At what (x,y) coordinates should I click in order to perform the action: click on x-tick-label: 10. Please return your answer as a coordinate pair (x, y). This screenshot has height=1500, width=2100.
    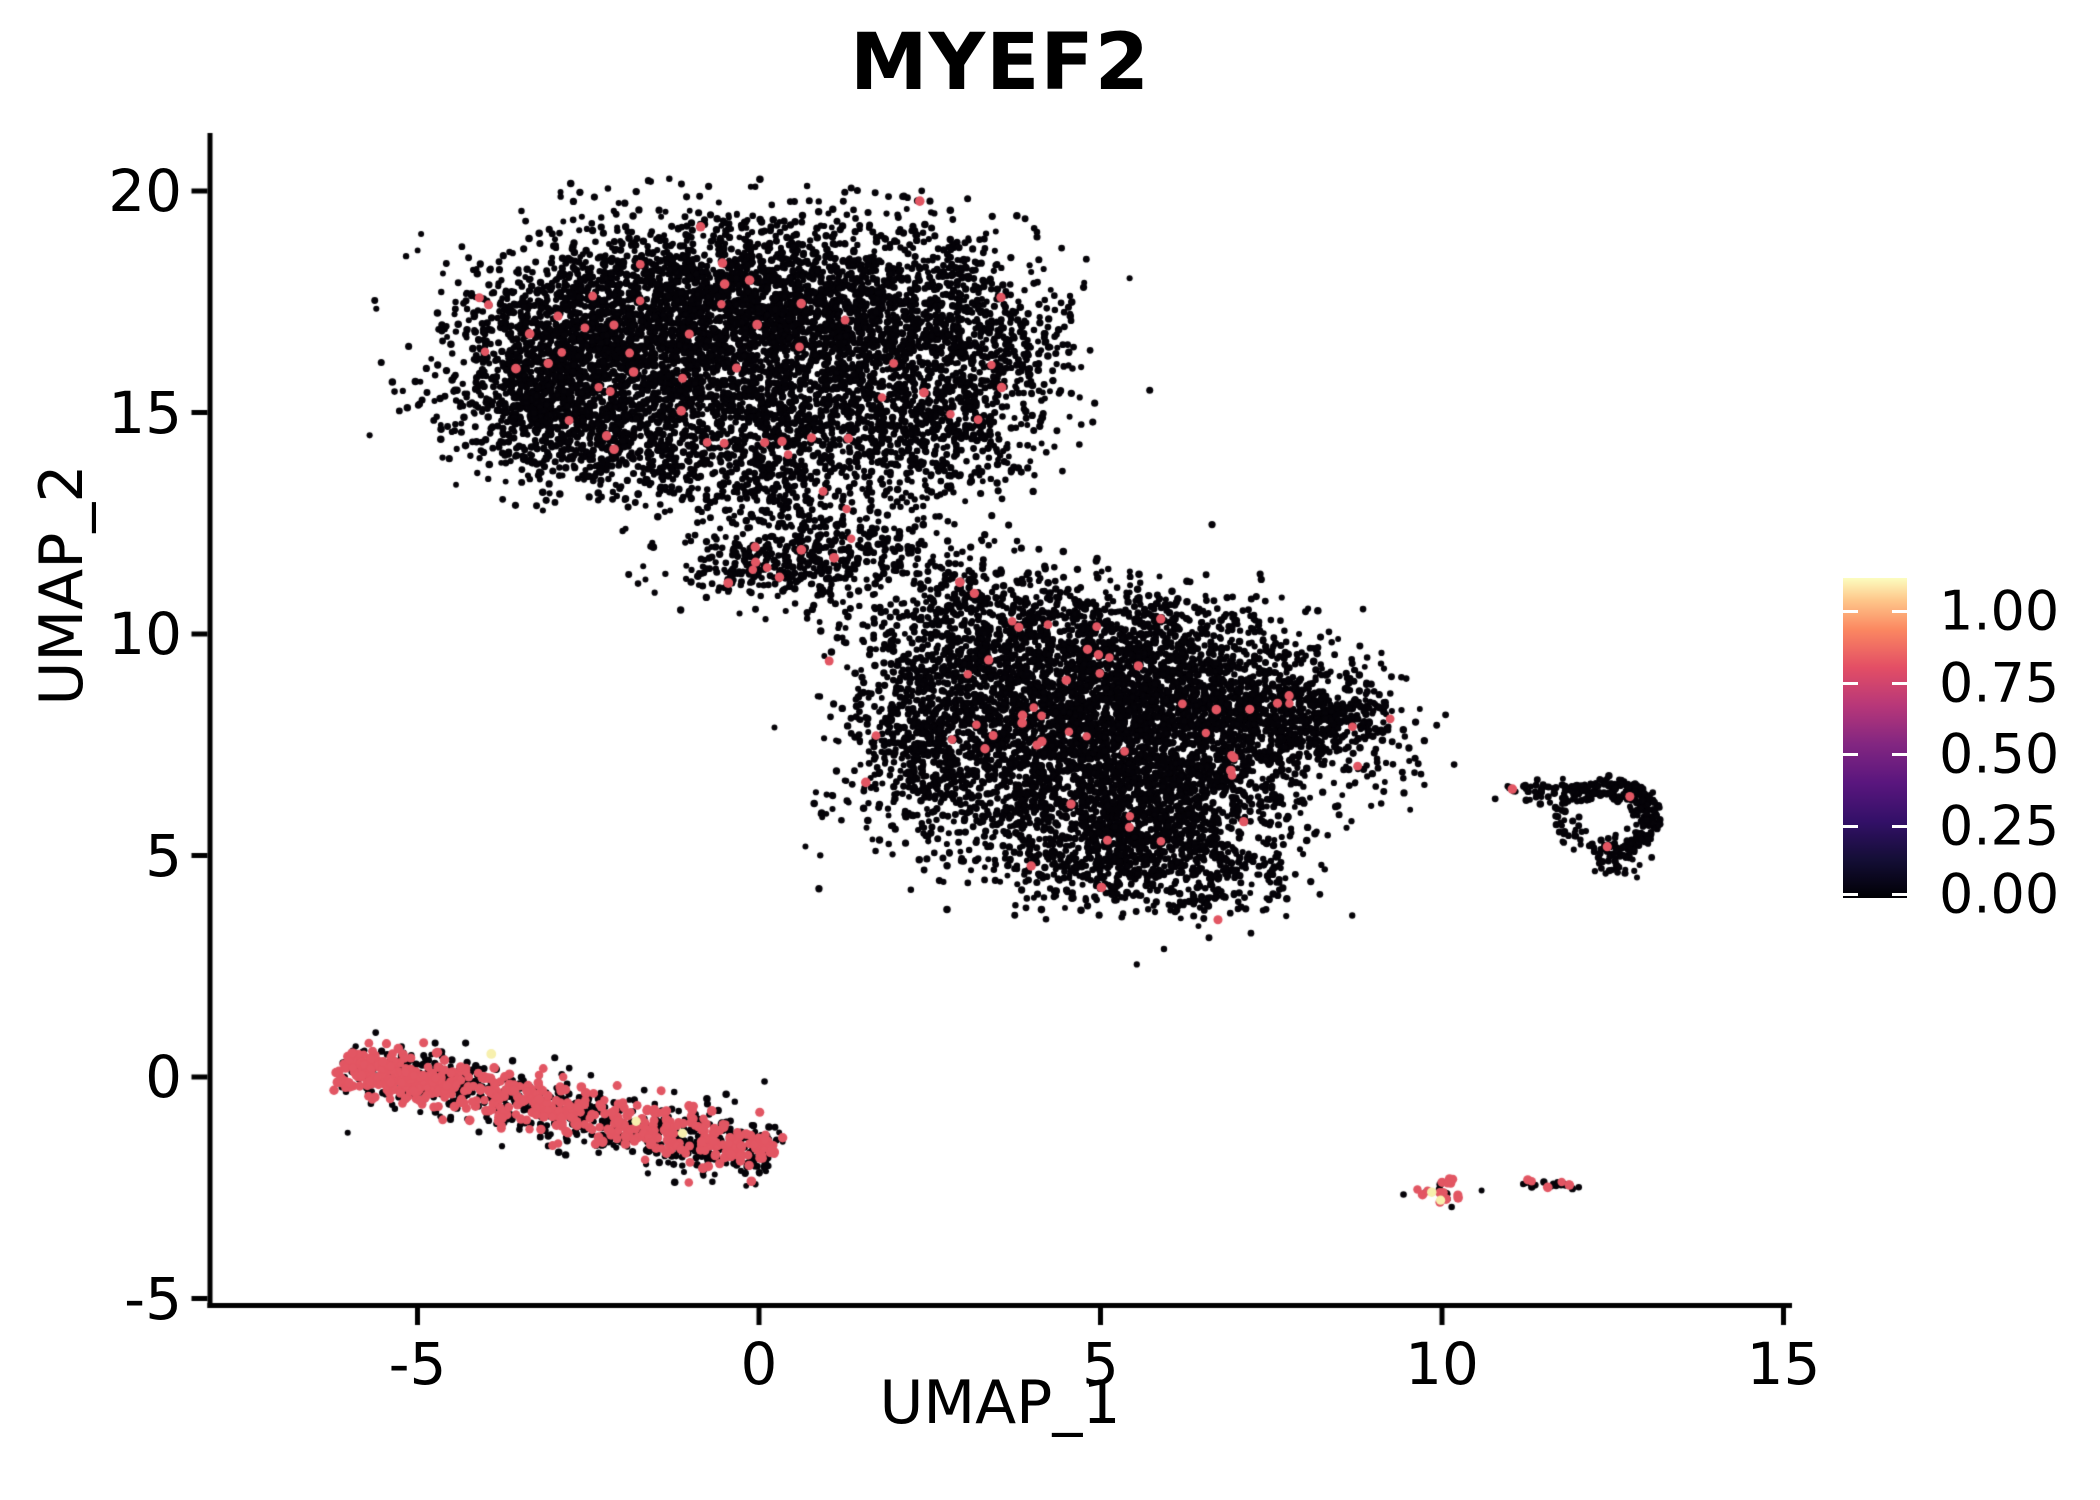
    Looking at the image, I should click on (1442, 1364).